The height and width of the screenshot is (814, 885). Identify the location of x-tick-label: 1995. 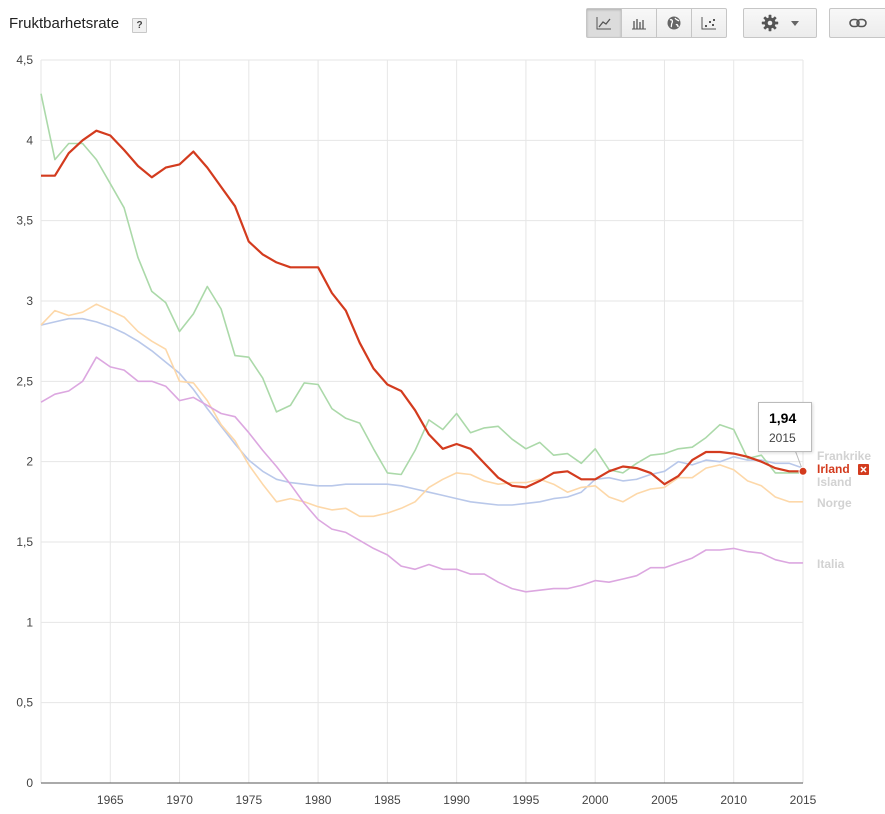
(526, 800).